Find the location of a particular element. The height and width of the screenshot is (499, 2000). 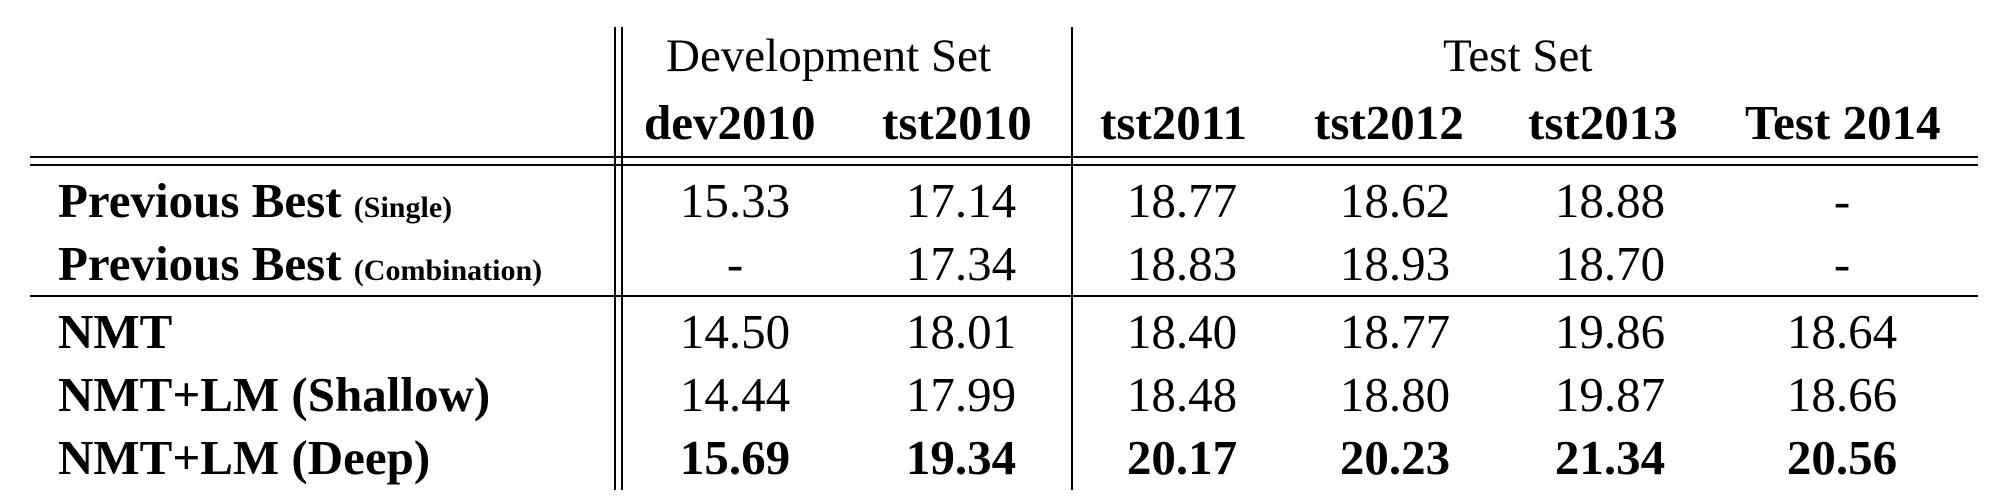

row-label: NMT+LM (Shallow) is located at coordinates (274, 394).